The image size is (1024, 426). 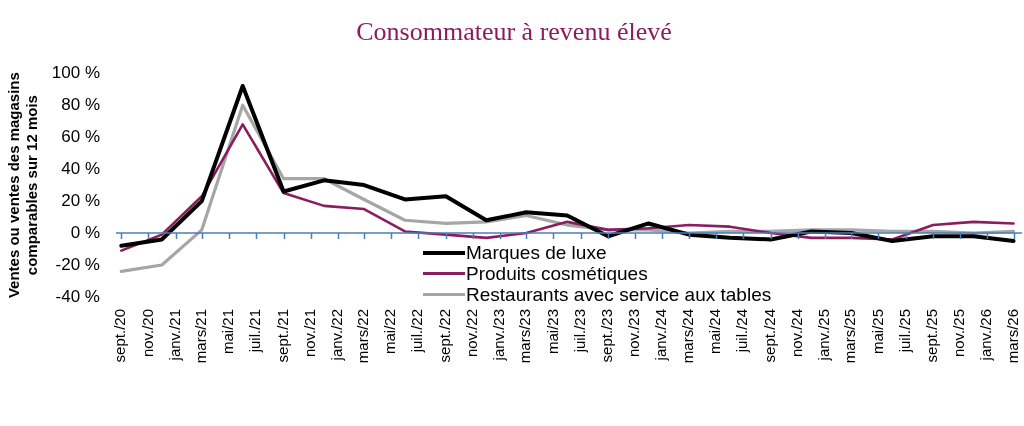 I want to click on x-tick-label: mai/22, so click(x=390, y=332).